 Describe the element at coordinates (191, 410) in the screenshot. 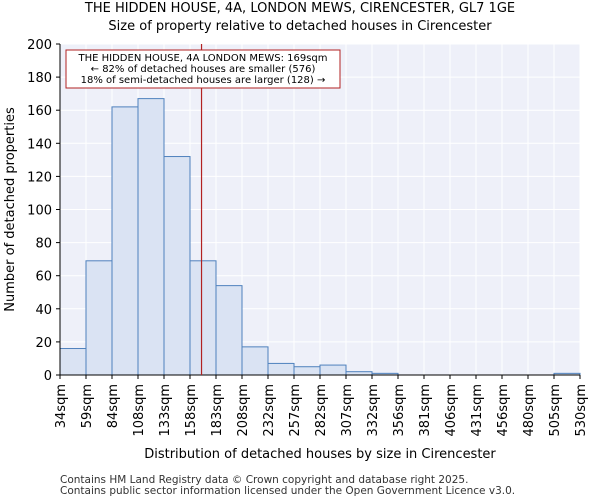

I see `x-tick-label: 158sqm` at that location.